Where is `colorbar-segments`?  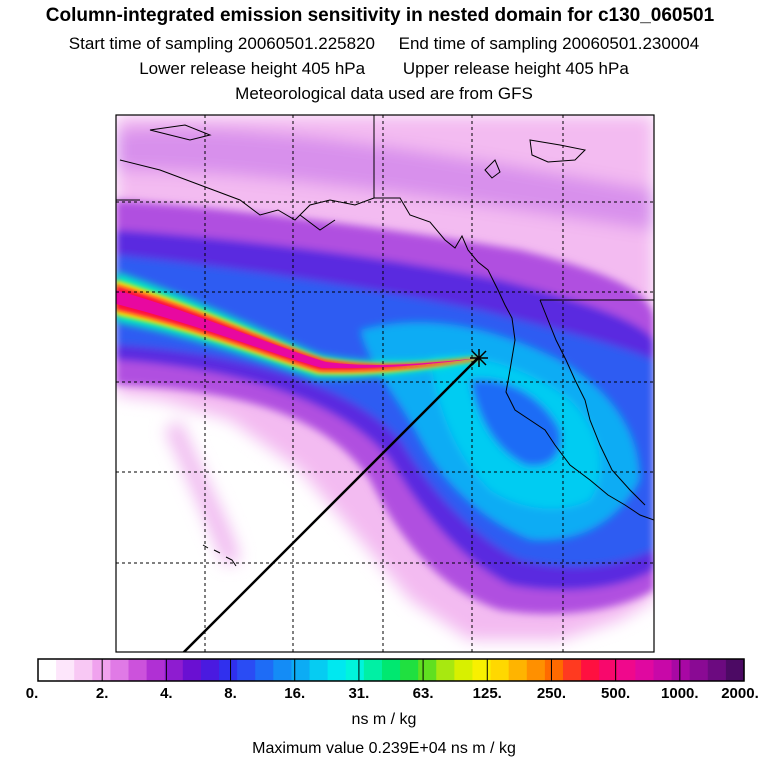
colorbar-segments is located at coordinates (391, 670).